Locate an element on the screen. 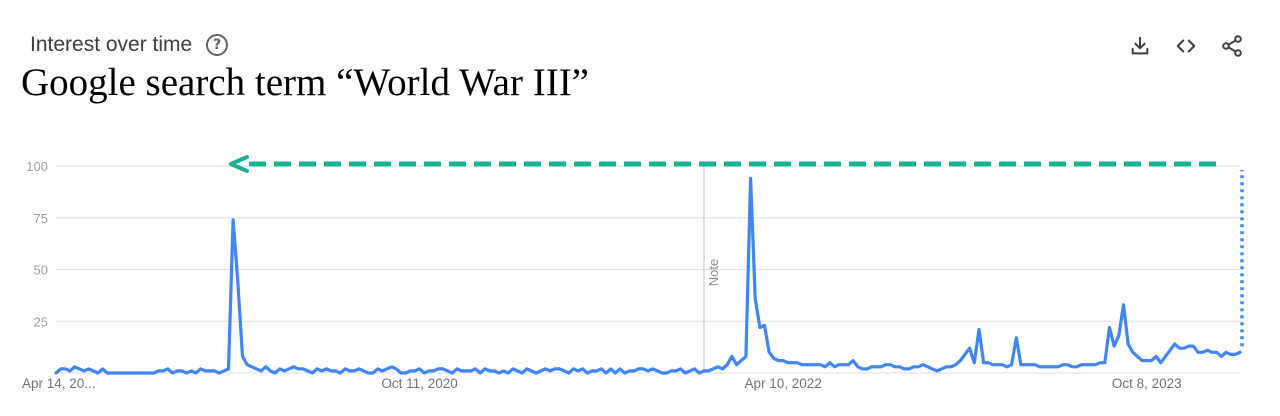  note-marker: Note is located at coordinates (712, 268).